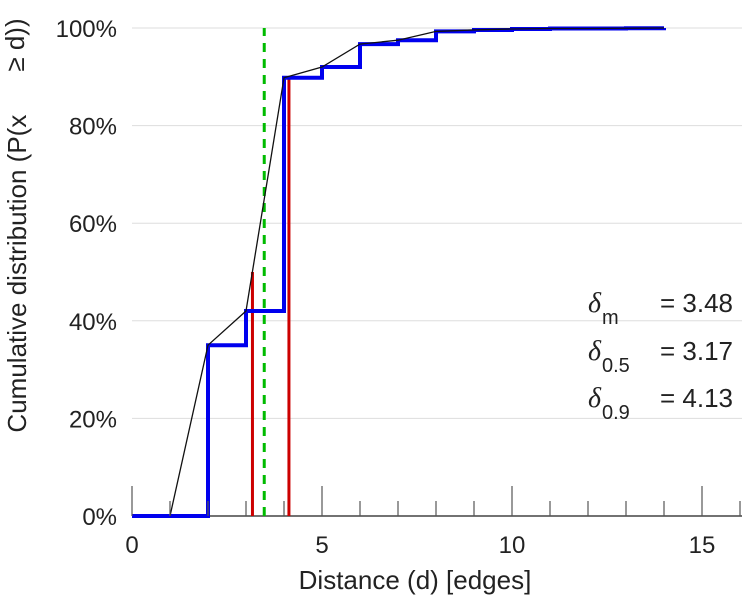 The height and width of the screenshot is (605, 749). Describe the element at coordinates (93, 224) in the screenshot. I see `y-tick-label: 60%` at that location.